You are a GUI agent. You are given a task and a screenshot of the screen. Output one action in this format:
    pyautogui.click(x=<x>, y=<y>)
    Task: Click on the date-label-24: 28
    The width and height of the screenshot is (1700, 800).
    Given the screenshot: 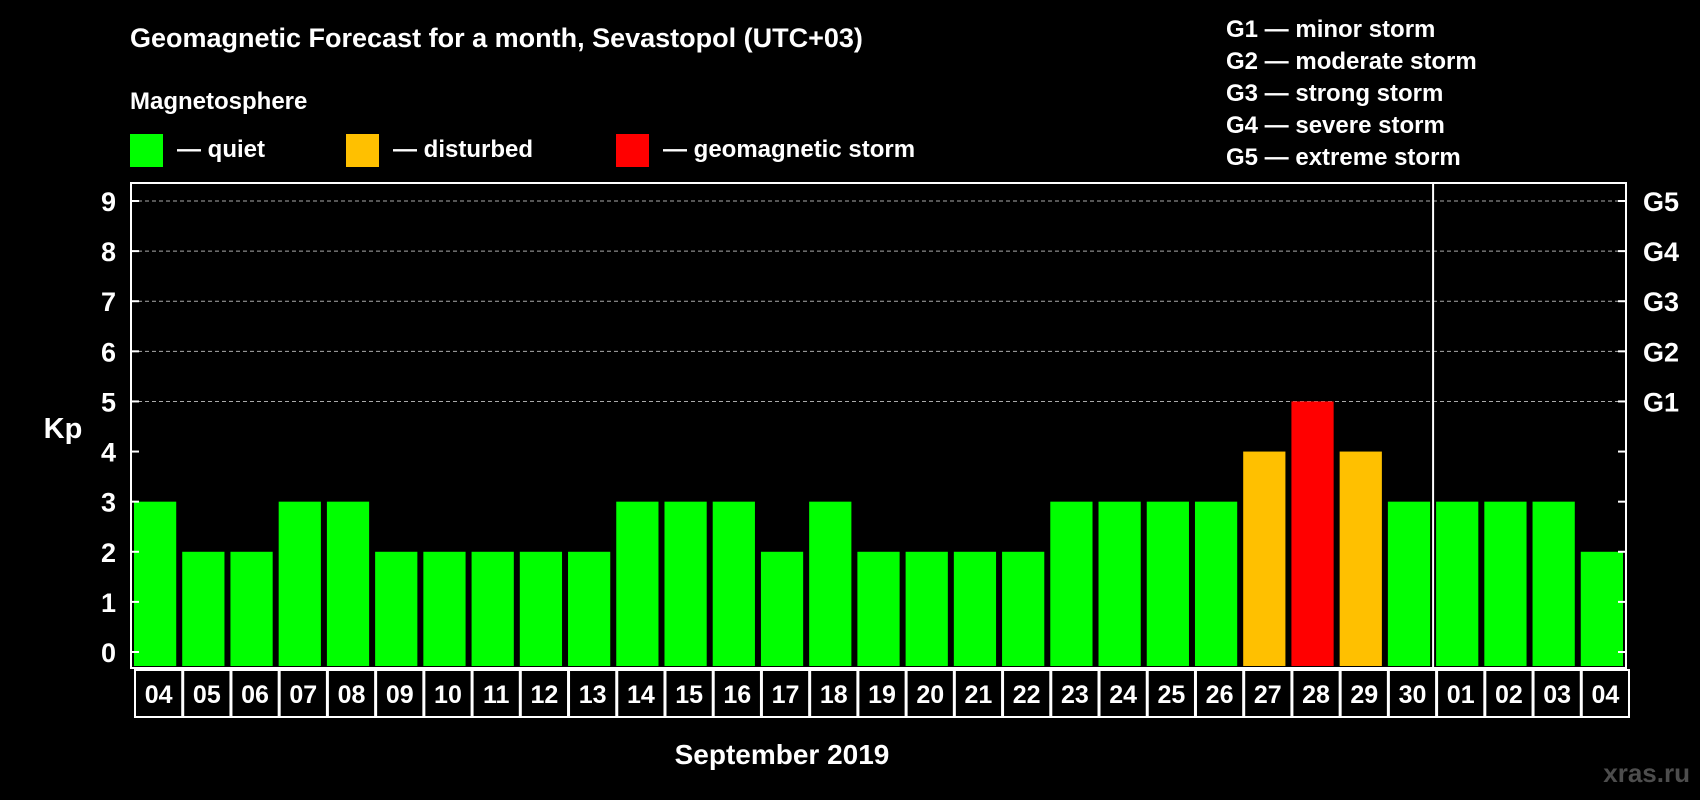 What is the action you would take?
    pyautogui.click(x=1316, y=695)
    